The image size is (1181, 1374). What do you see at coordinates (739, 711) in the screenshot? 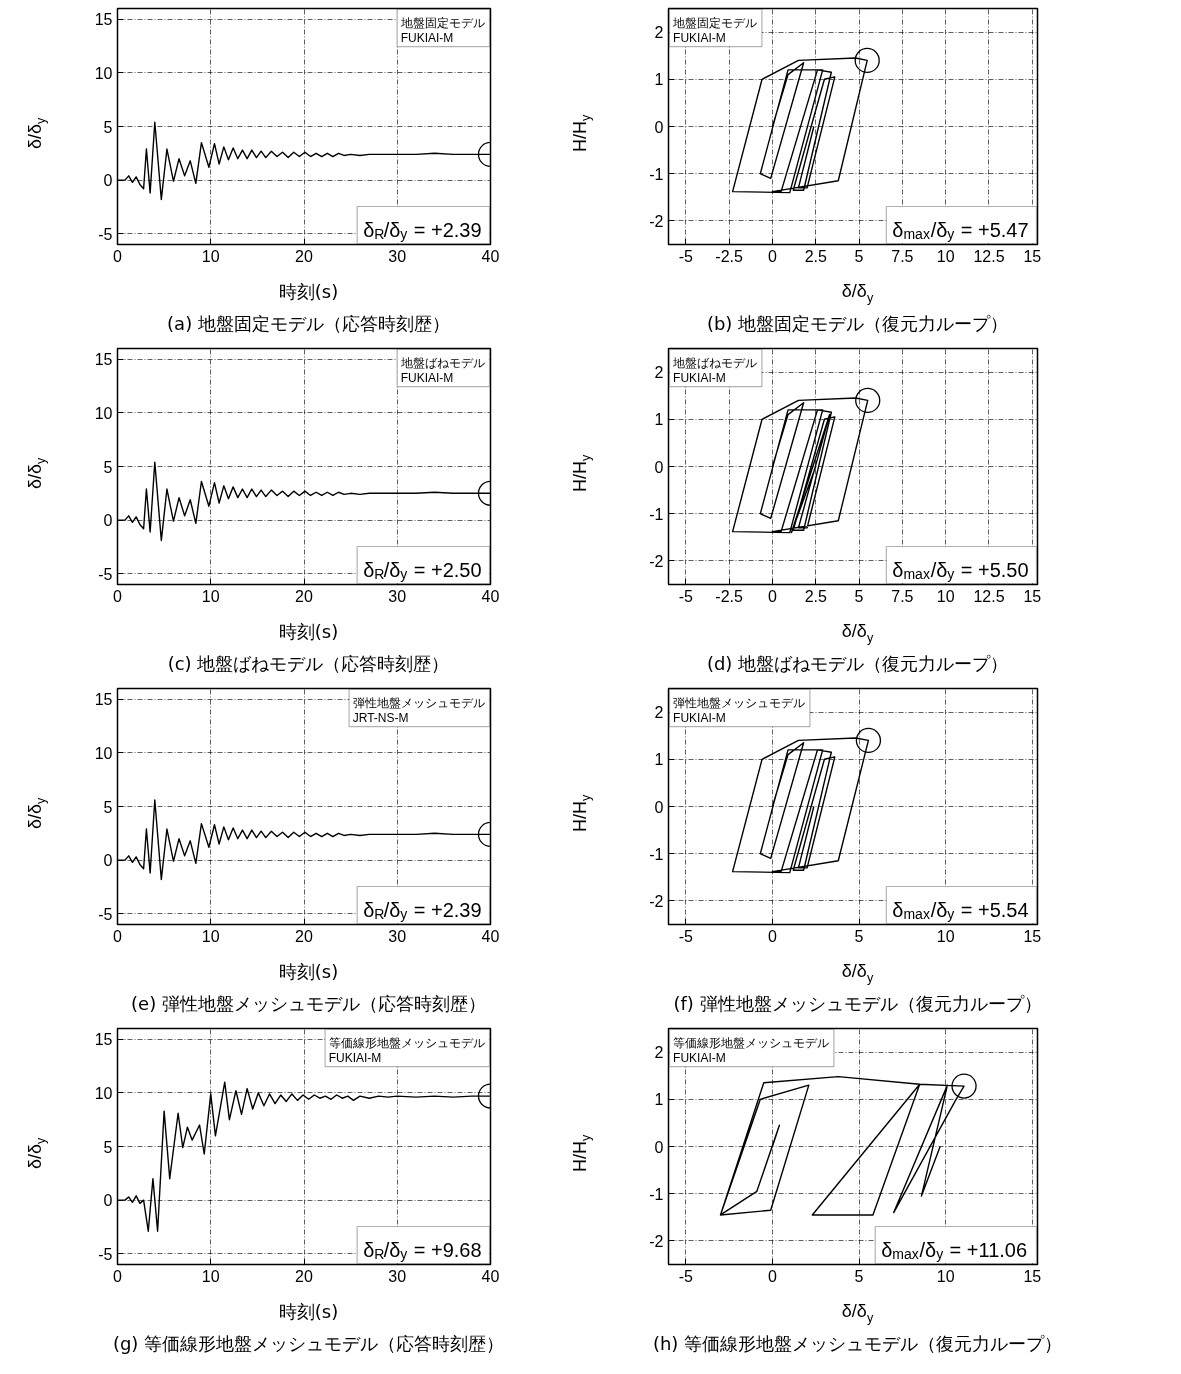
I see `annotation: 弾性地盤メッシュモデル FUKIAI-M` at bounding box center [739, 711].